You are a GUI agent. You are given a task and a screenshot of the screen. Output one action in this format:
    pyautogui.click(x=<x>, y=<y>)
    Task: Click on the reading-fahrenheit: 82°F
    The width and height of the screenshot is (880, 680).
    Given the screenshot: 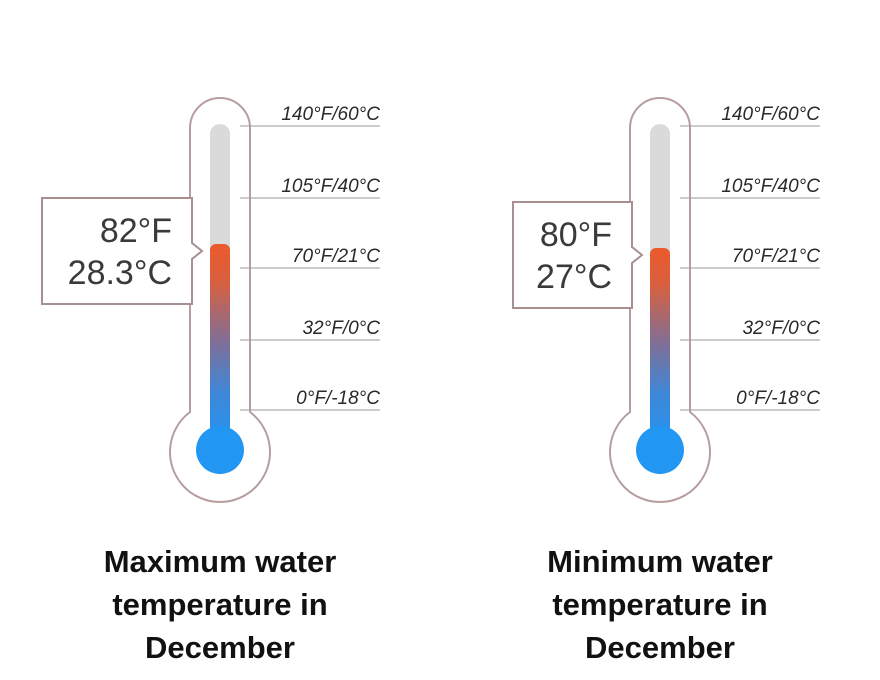 What is the action you would take?
    pyautogui.click(x=136, y=231)
    